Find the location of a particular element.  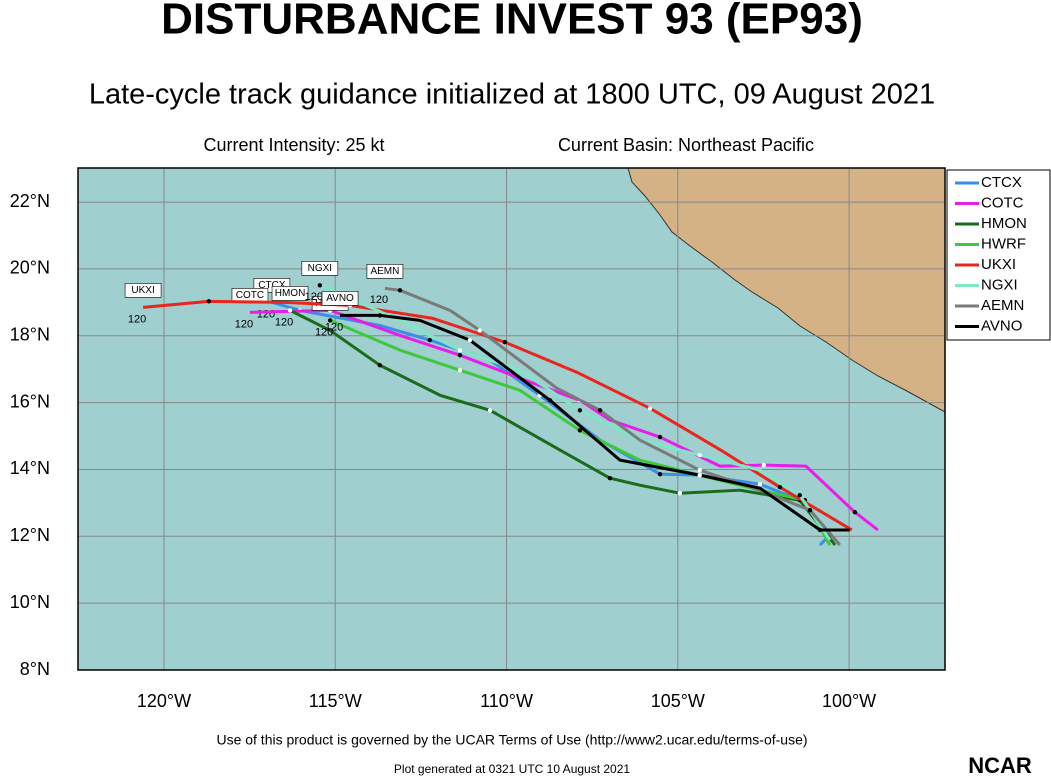

legend-label: NGXI is located at coordinates (999, 284).